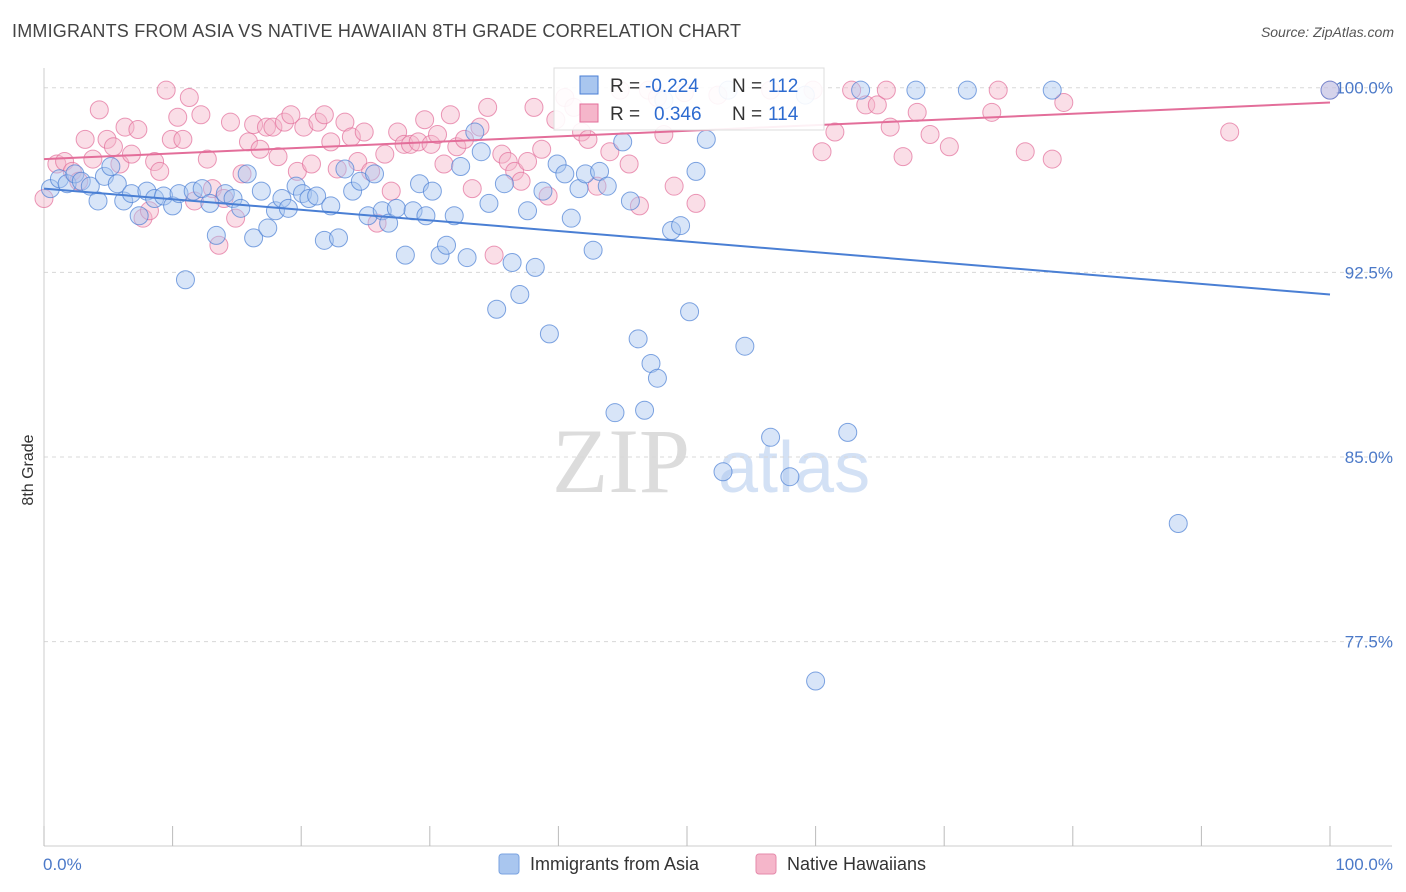  What do you see at coordinates (62, 864) in the screenshot?
I see `x-tick-label-start: 0.0%` at bounding box center [62, 864].